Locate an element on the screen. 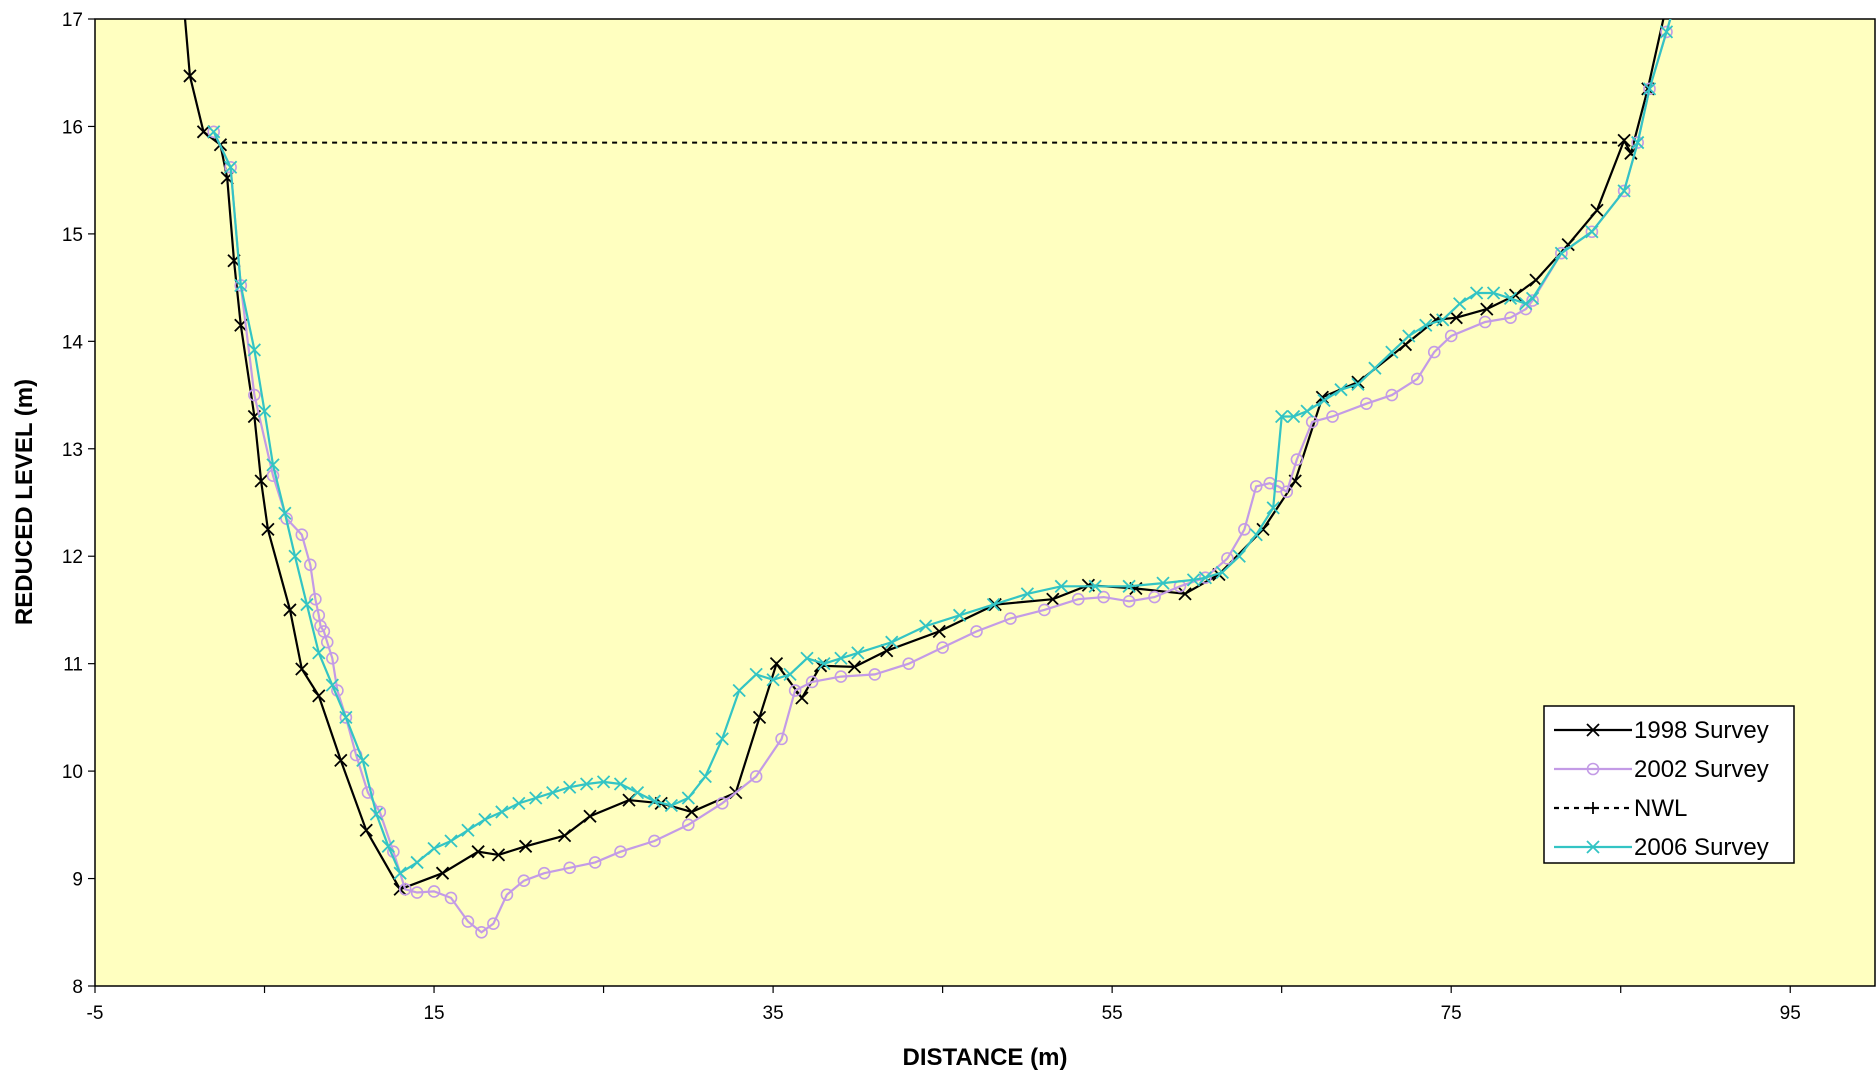  legend-marker-2002-survey is located at coordinates (1593, 769).